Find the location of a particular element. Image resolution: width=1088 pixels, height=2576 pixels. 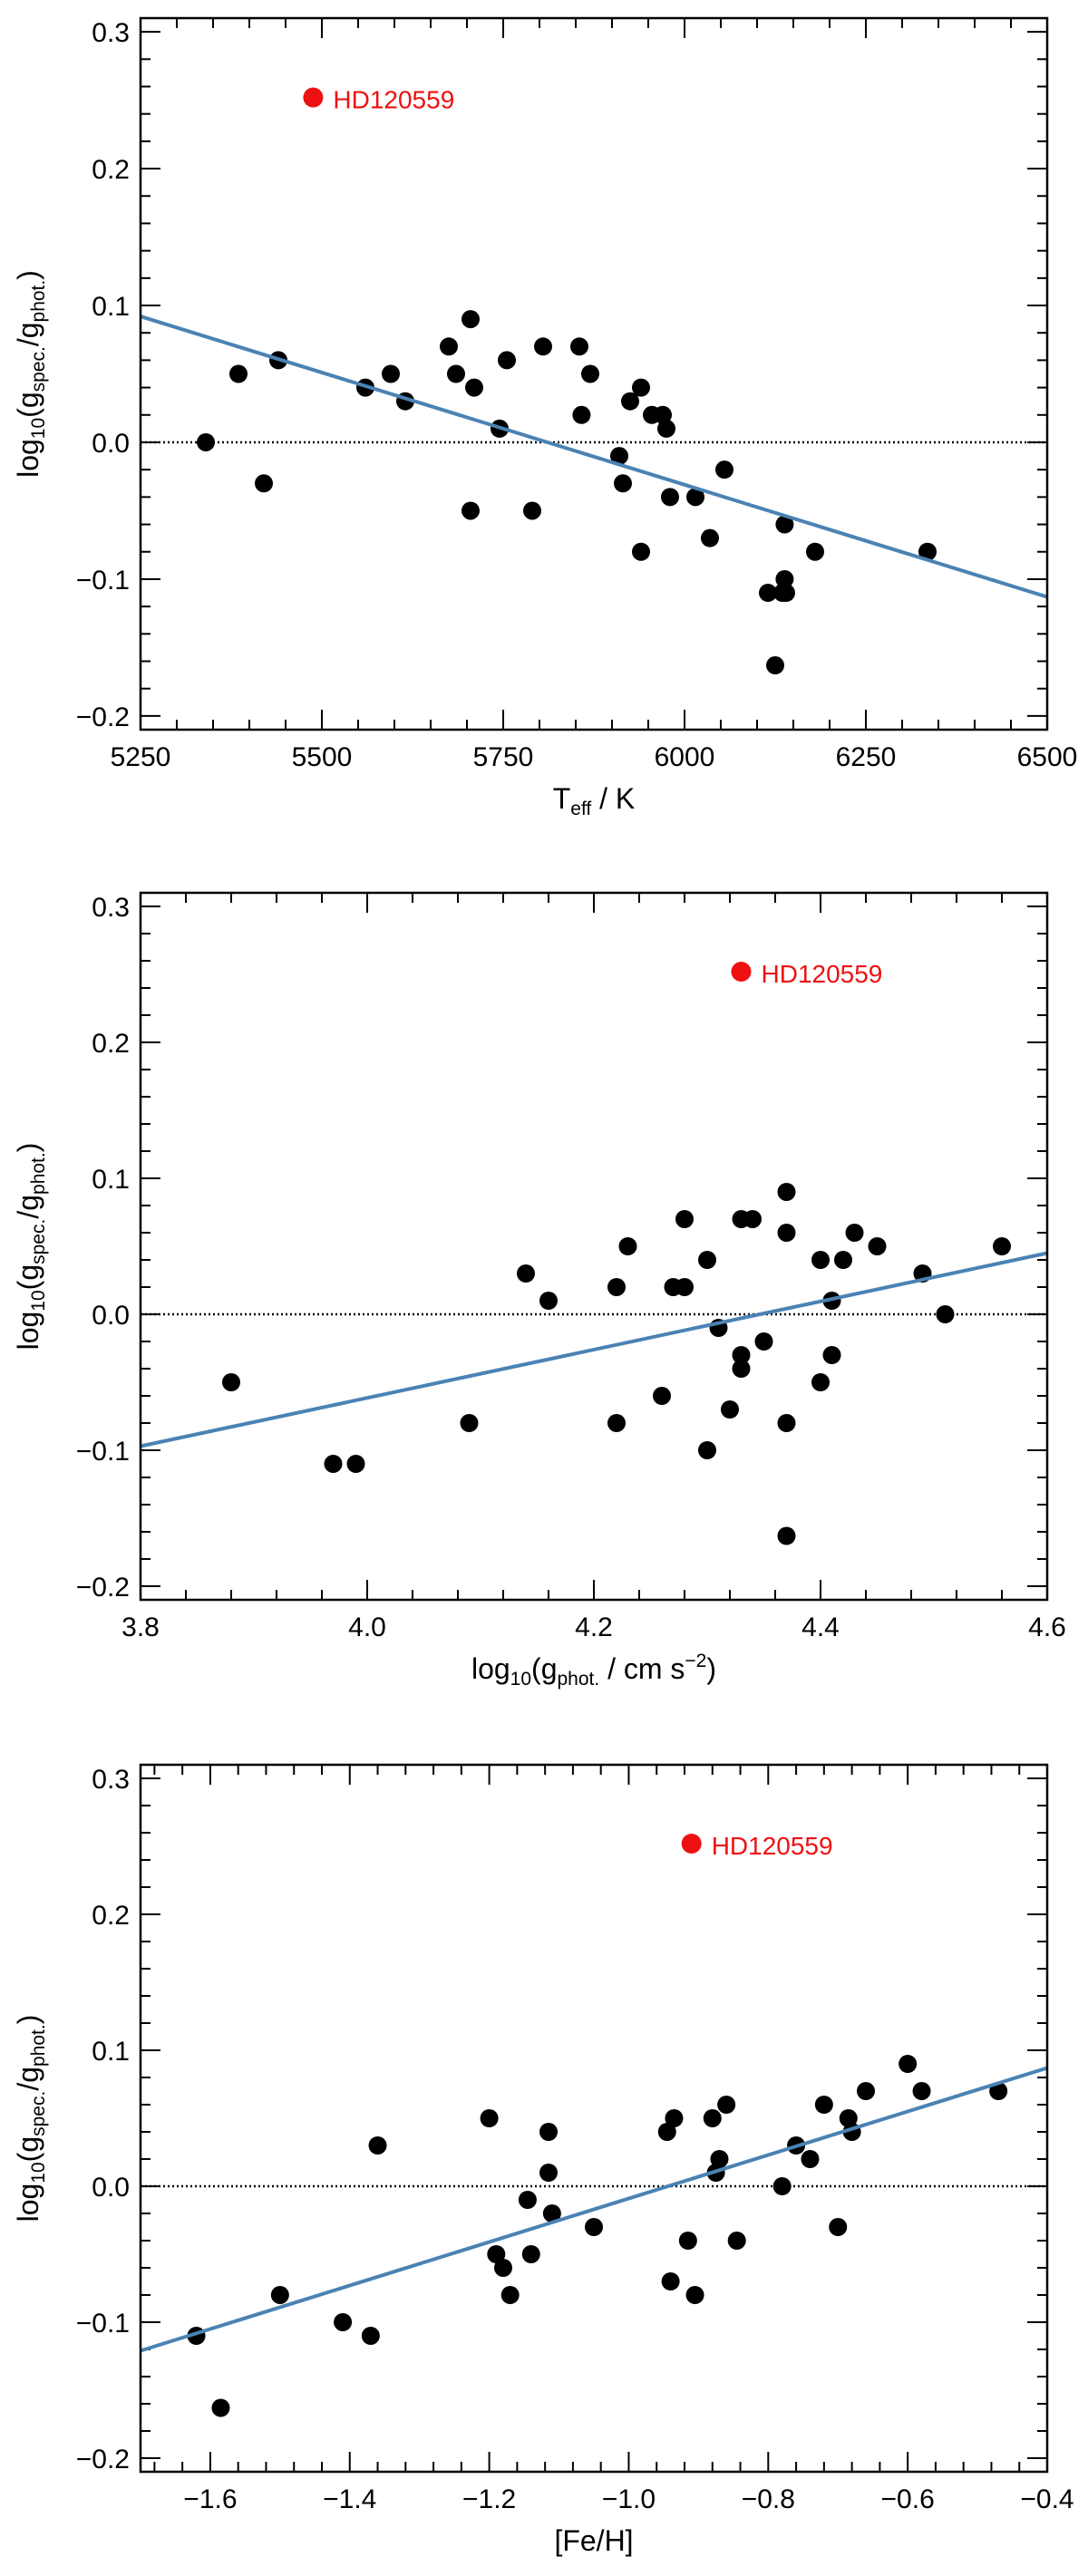

x-tick-label: 4.4 is located at coordinates (820, 1627).